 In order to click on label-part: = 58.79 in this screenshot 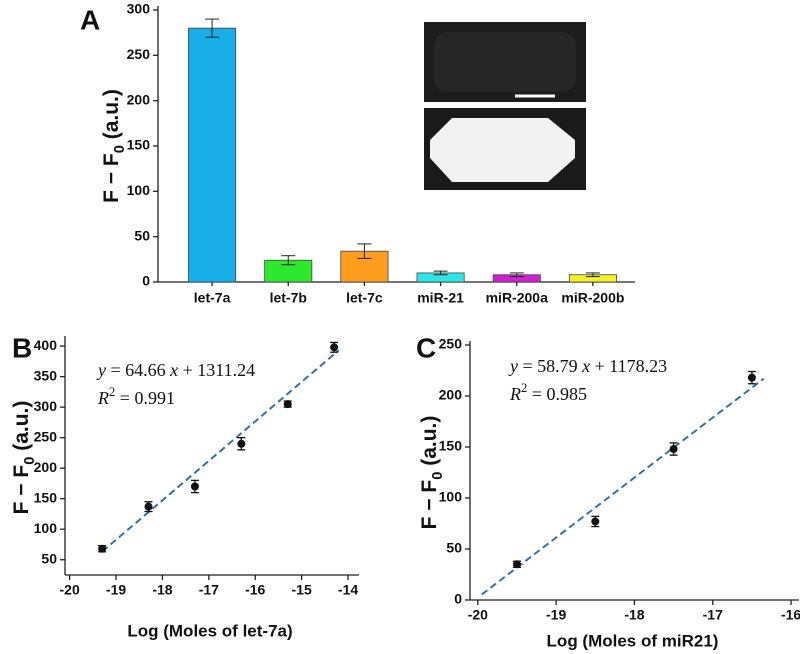, I will do `click(550, 366)`.